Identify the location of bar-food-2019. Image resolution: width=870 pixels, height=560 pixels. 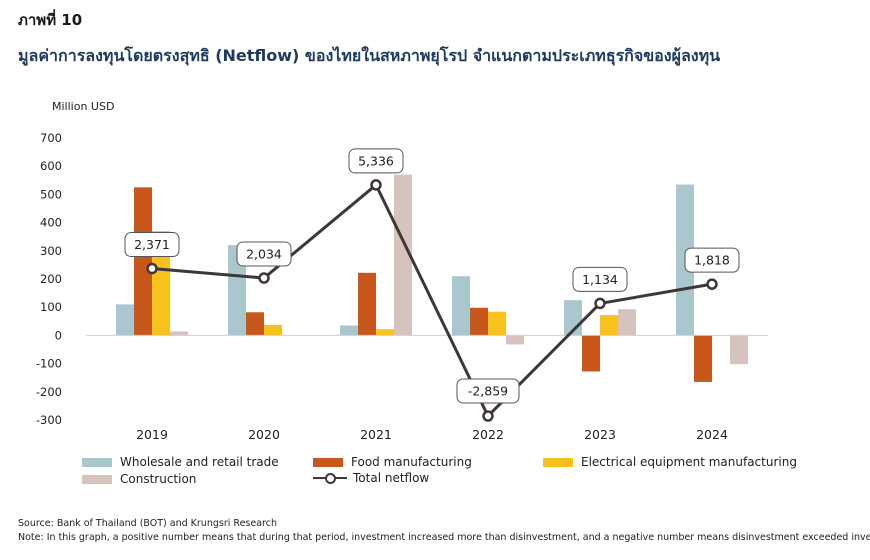
(143, 261).